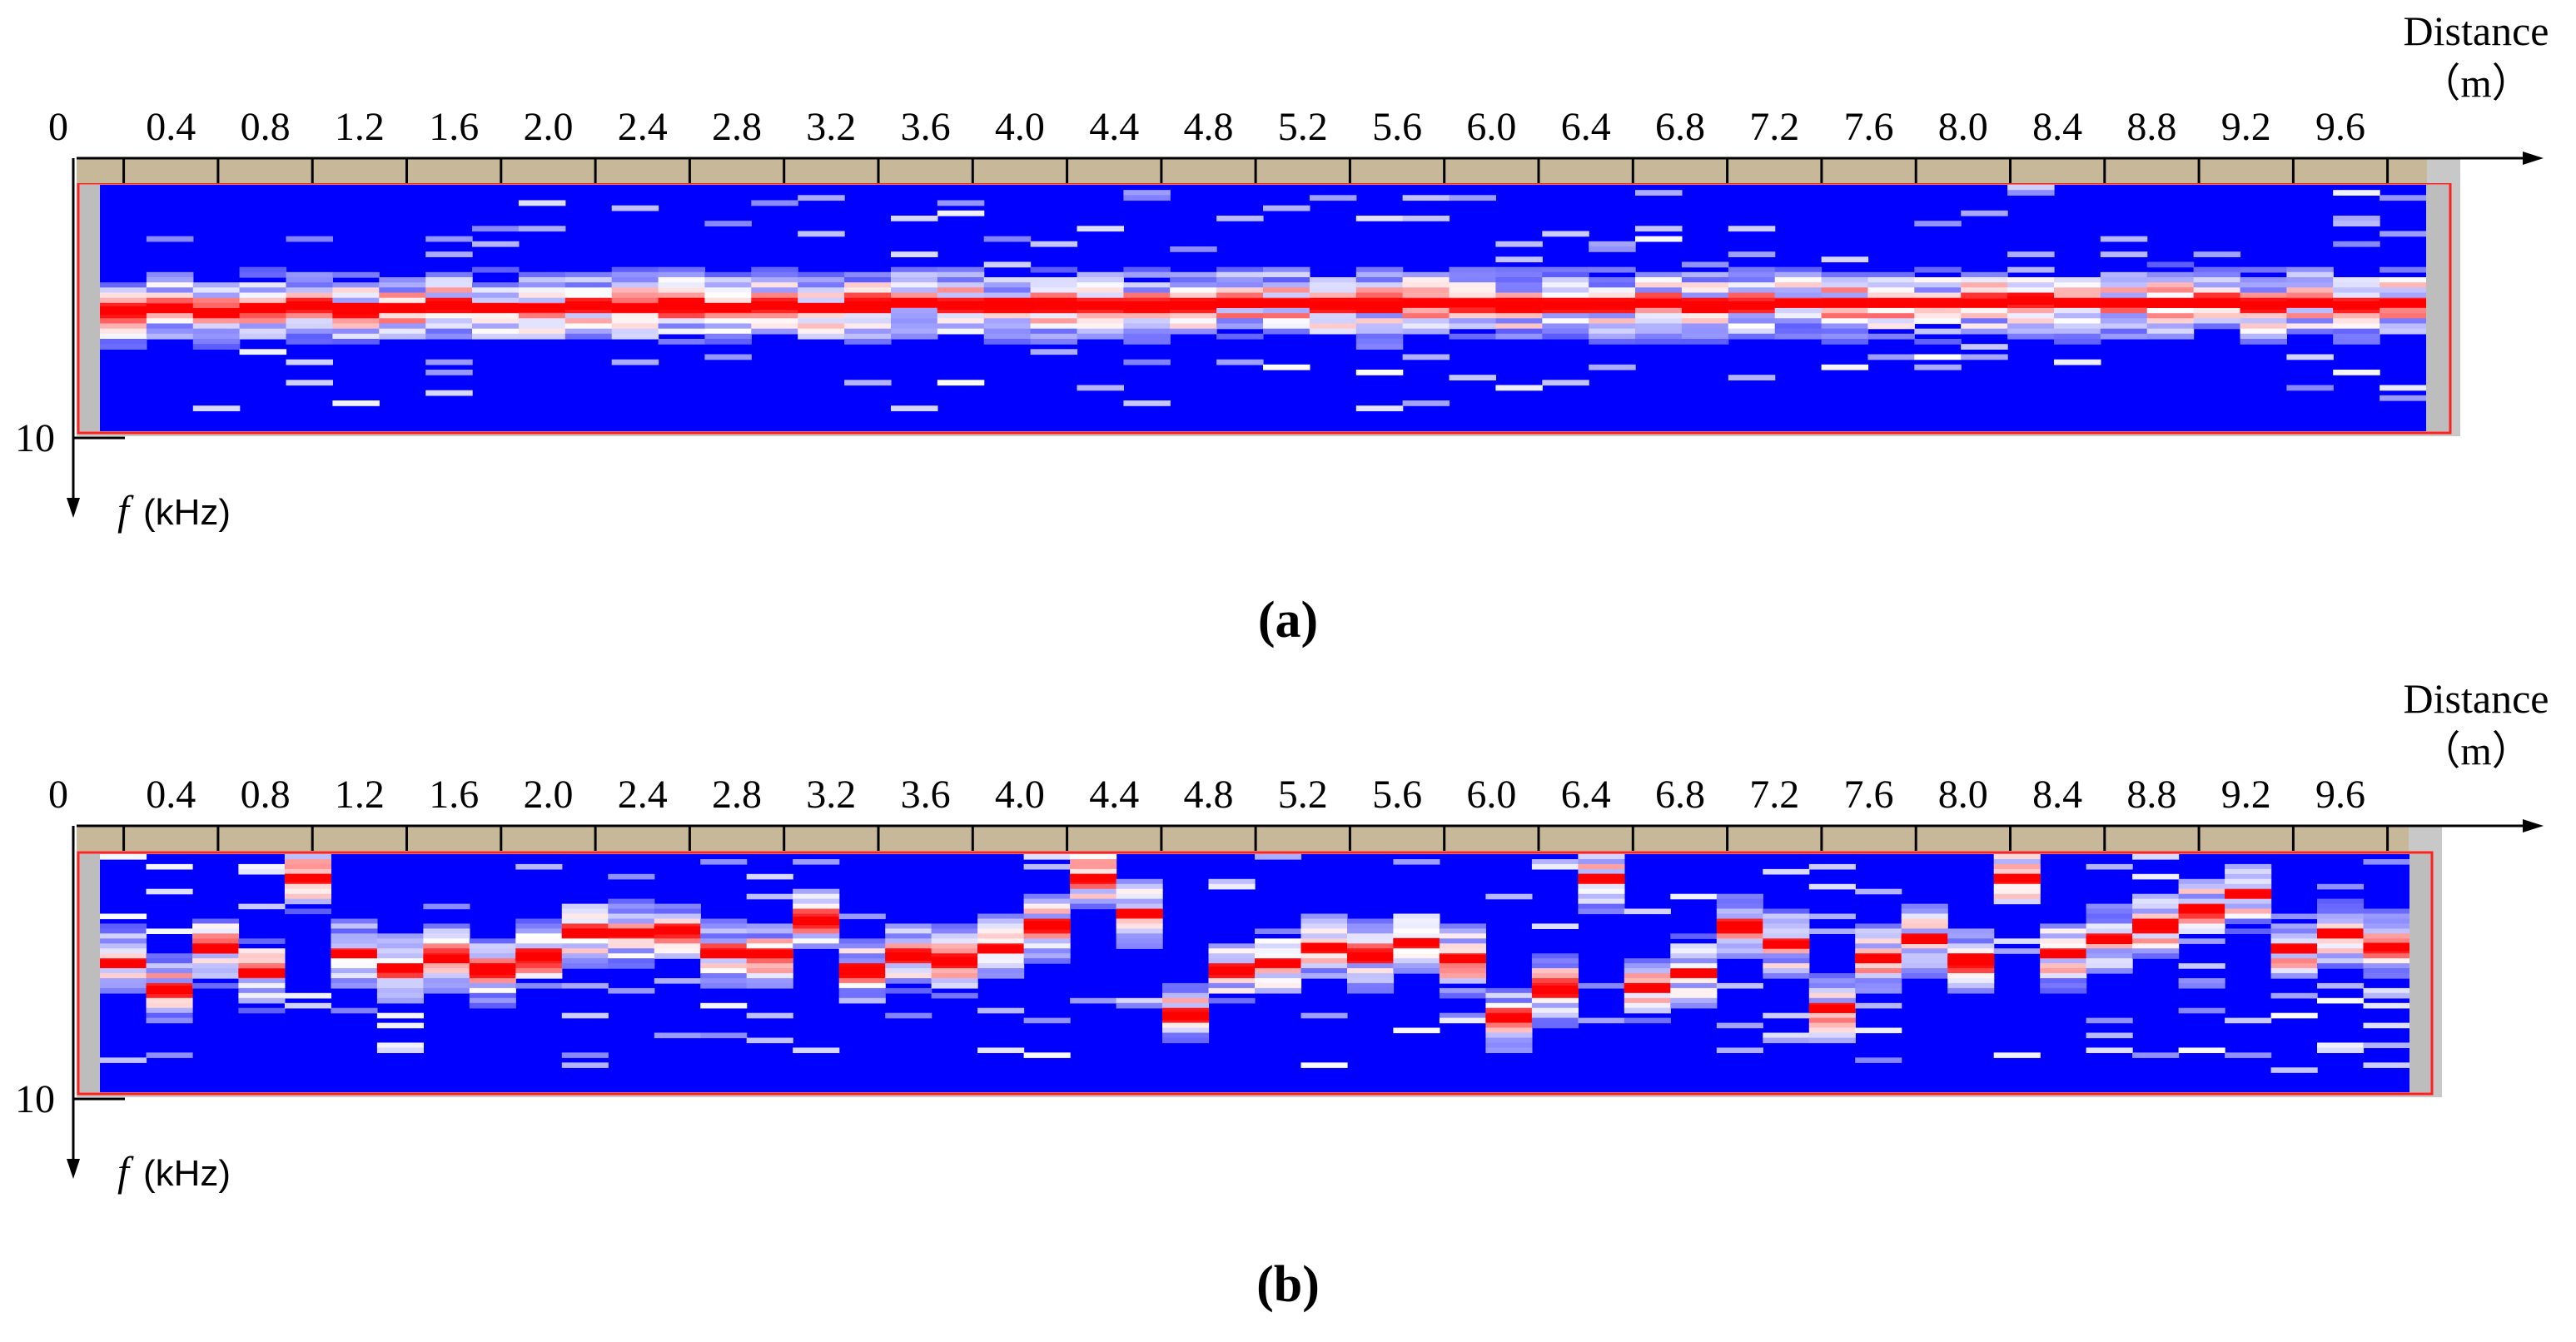 The image size is (2576, 1342). What do you see at coordinates (1397, 127) in the screenshot?
I see `x-tick-label: 5.6` at bounding box center [1397, 127].